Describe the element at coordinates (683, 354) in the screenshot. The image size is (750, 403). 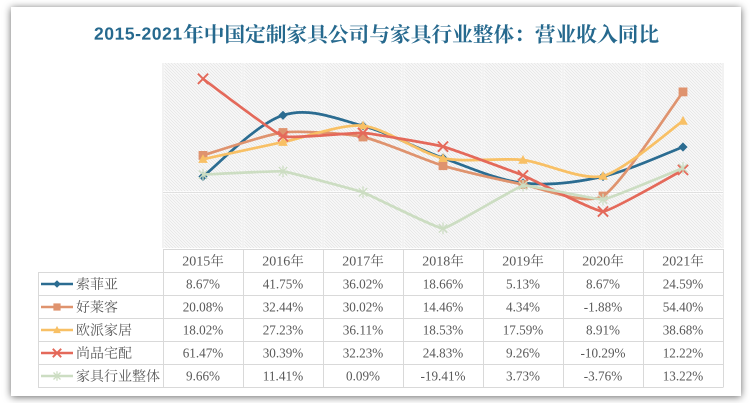
I see `svg-text: 12.22%` at that location.